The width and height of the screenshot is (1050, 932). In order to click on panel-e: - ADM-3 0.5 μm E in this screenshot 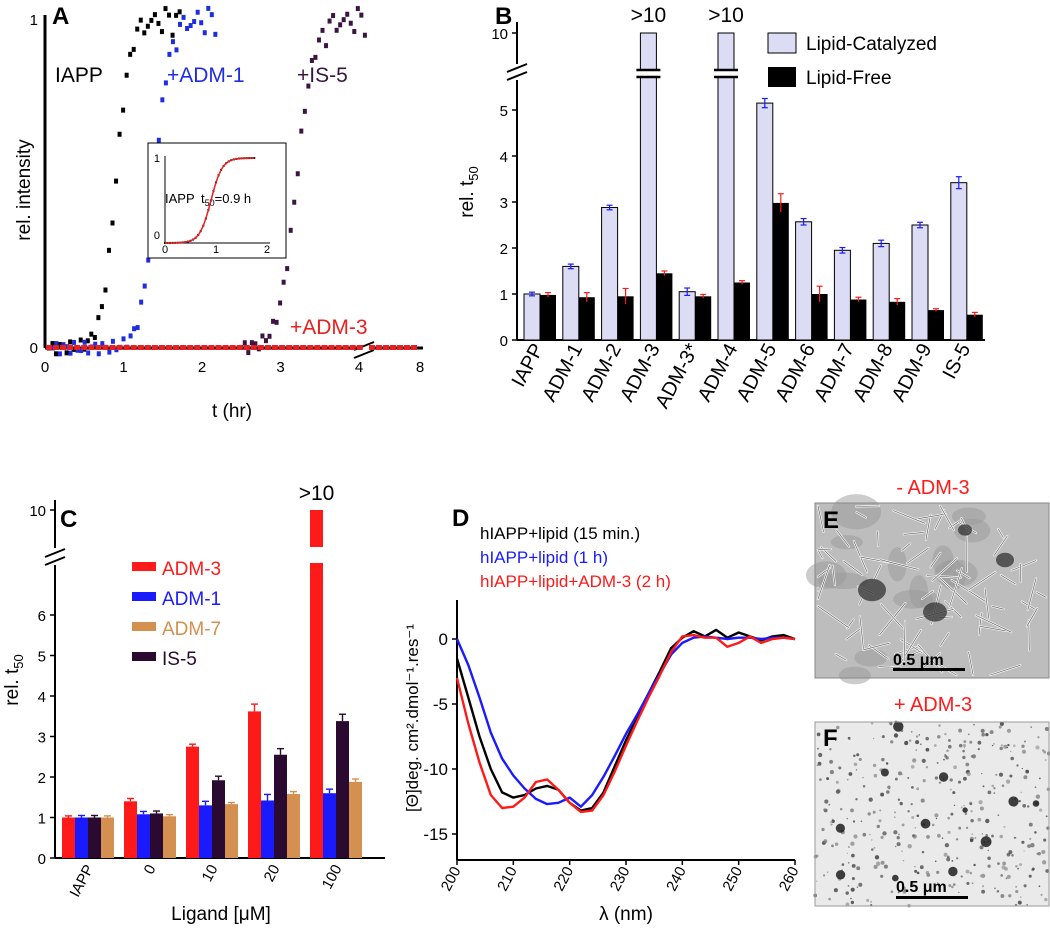, I will do `click(927, 581)`.